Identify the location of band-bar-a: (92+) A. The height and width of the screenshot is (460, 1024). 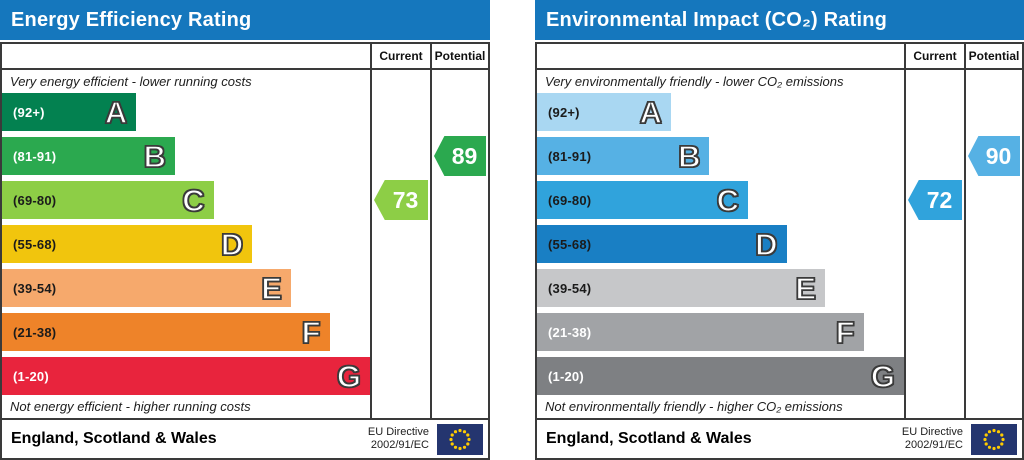
(604, 112).